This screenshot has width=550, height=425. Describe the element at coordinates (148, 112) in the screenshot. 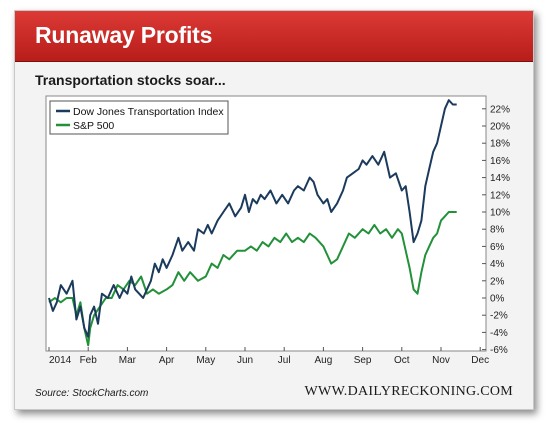

I see `legend-label-dow: Dow Jones Transportation Index` at that location.